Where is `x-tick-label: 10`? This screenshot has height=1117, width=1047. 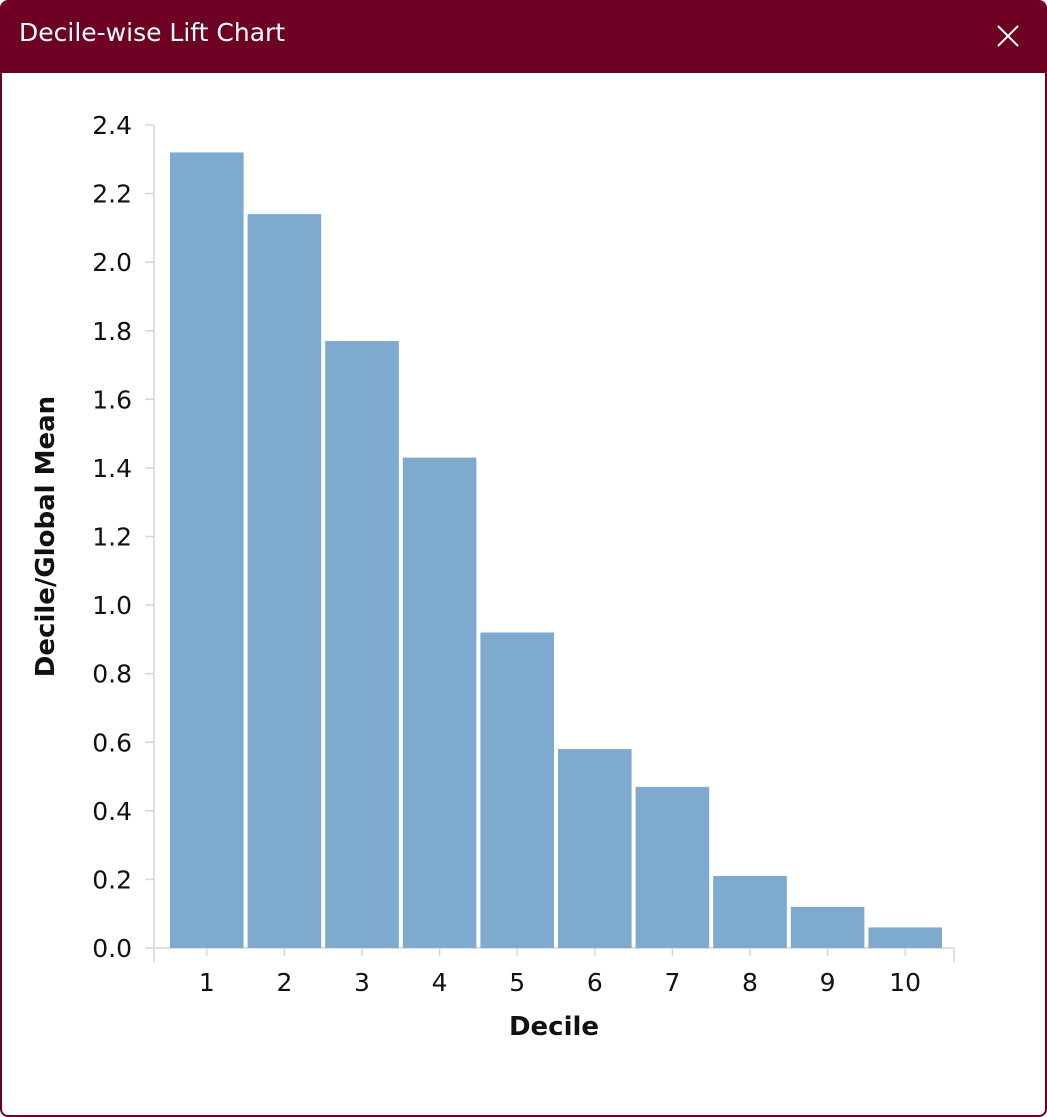 x-tick-label: 10 is located at coordinates (905, 982).